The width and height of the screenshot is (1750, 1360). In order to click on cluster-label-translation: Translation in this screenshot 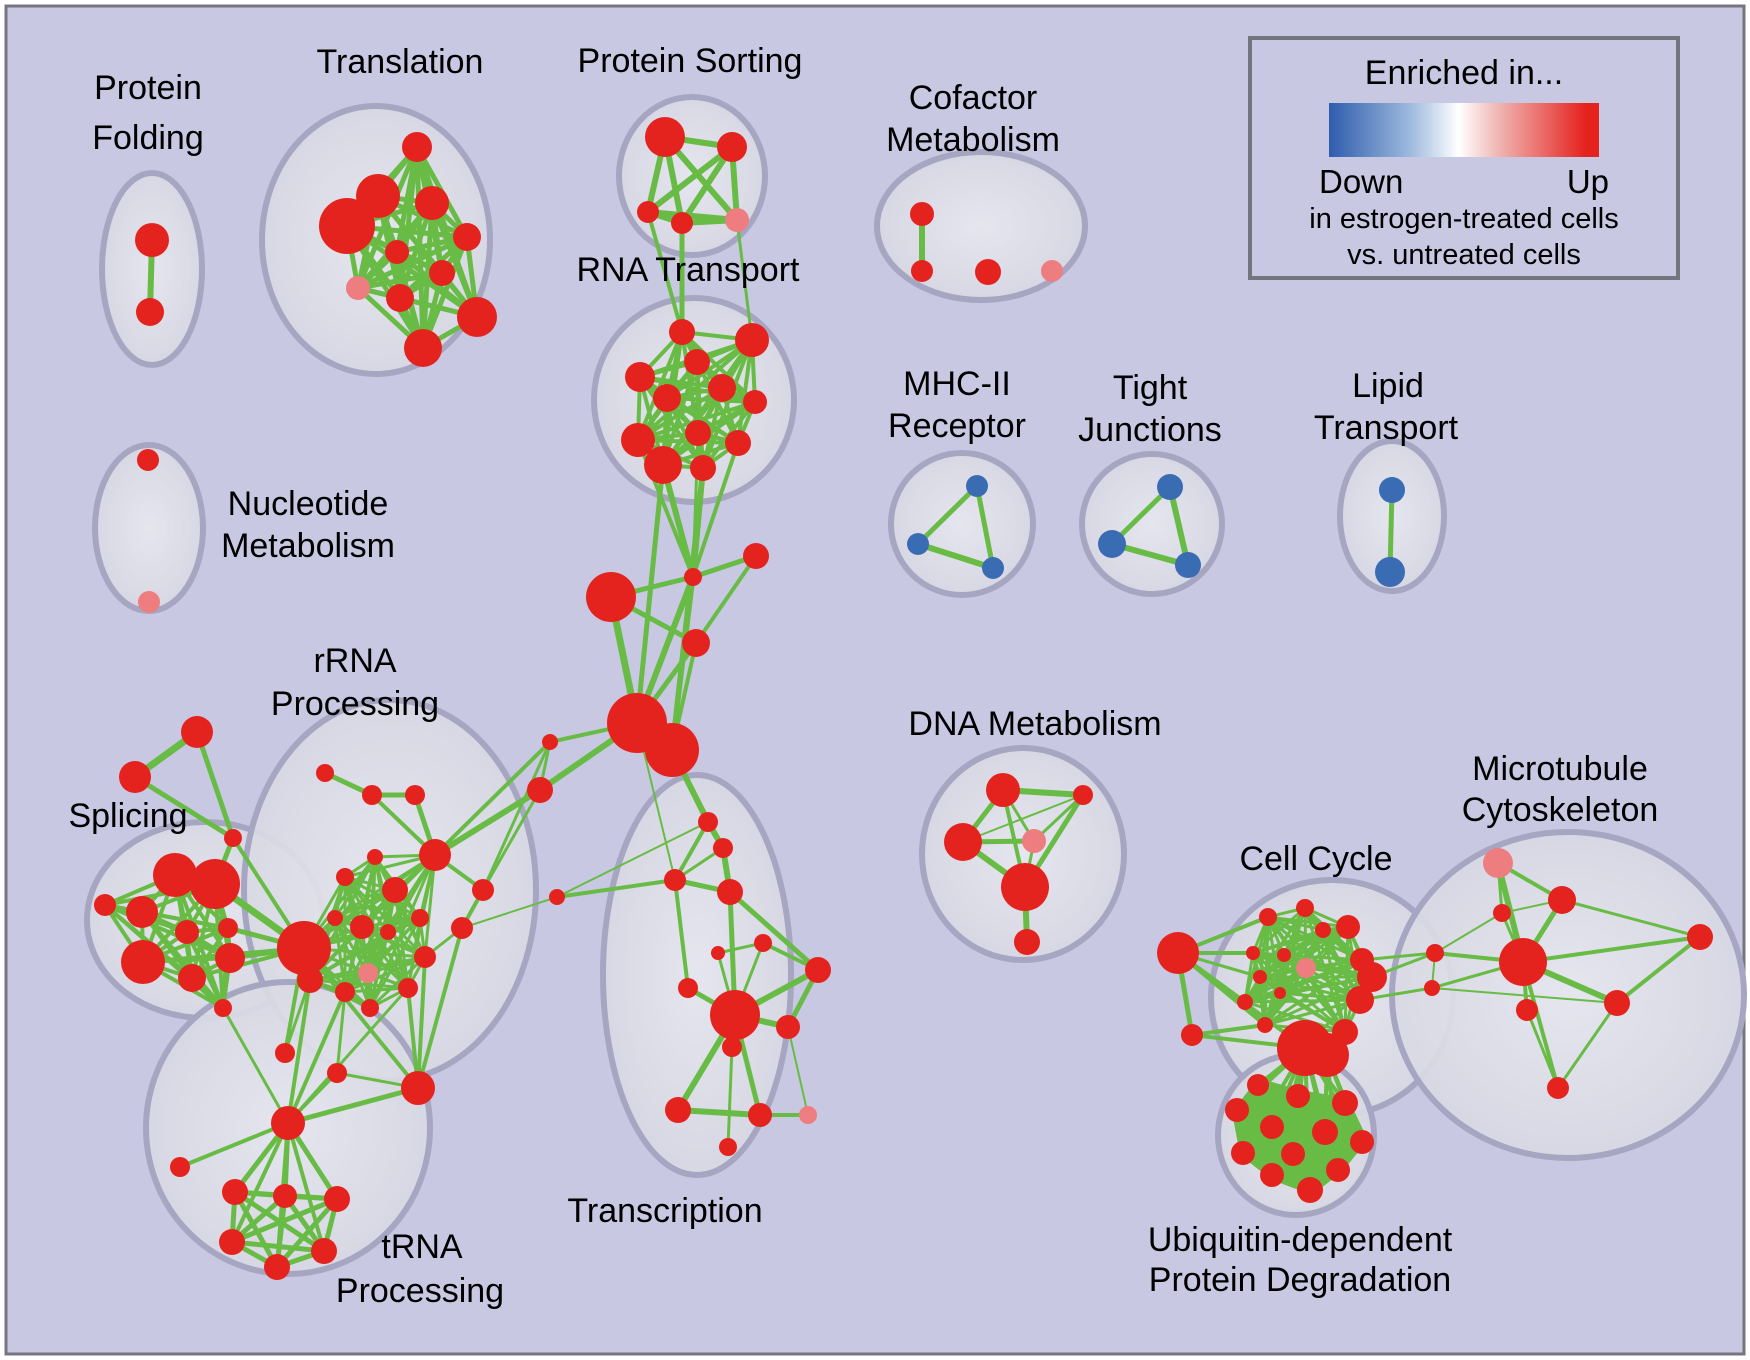, I will do `click(400, 62)`.